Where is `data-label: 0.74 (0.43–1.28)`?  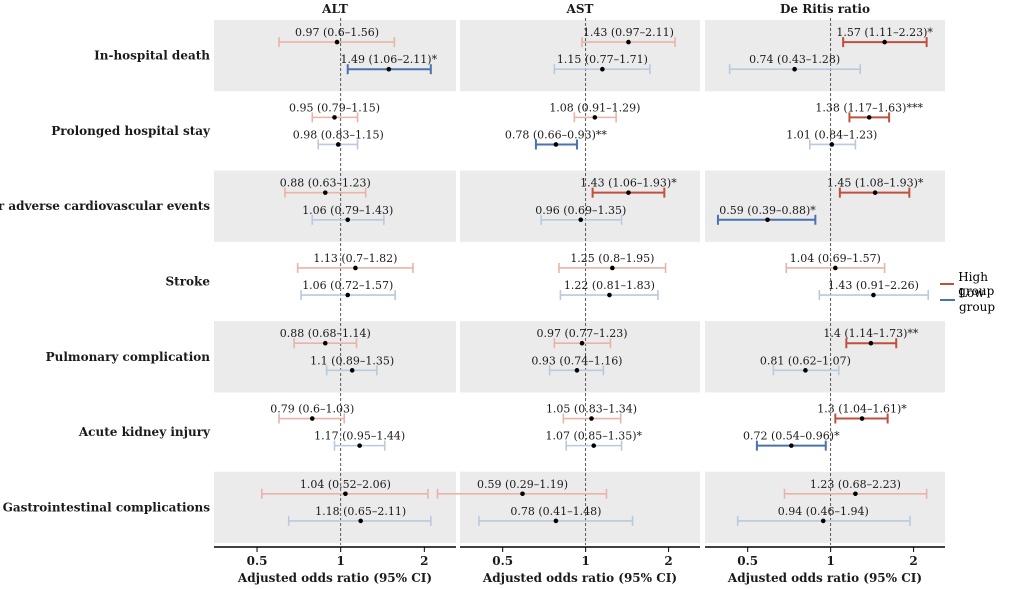
data-label: 0.74 (0.43–1.28) is located at coordinates (794, 59).